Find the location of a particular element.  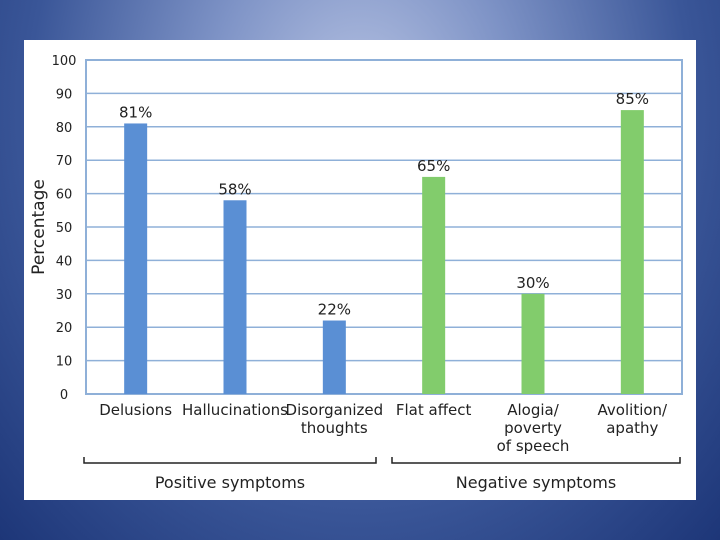

data-label: 22% is located at coordinates (334, 310).